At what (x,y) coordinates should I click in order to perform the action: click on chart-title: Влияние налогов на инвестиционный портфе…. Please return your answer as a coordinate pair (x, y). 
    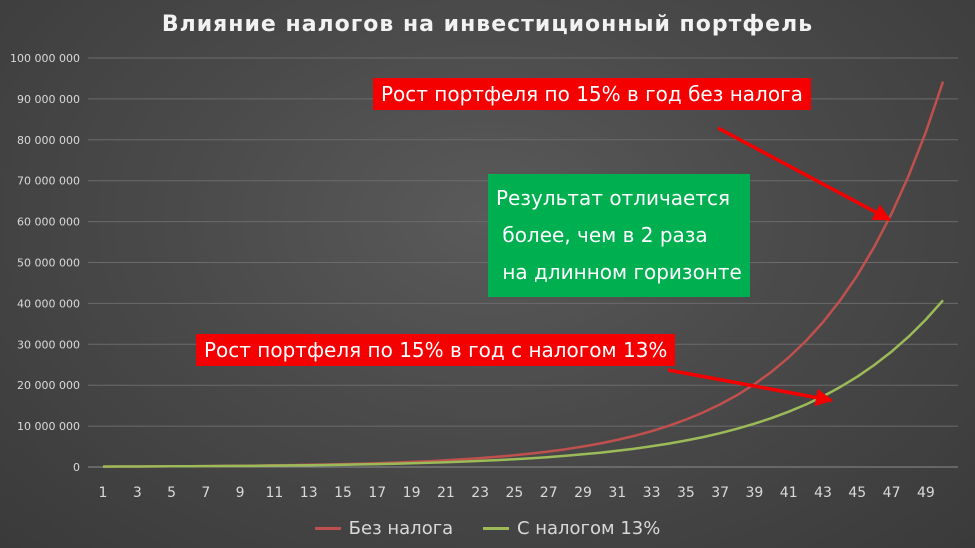
    Looking at the image, I should click on (487, 24).